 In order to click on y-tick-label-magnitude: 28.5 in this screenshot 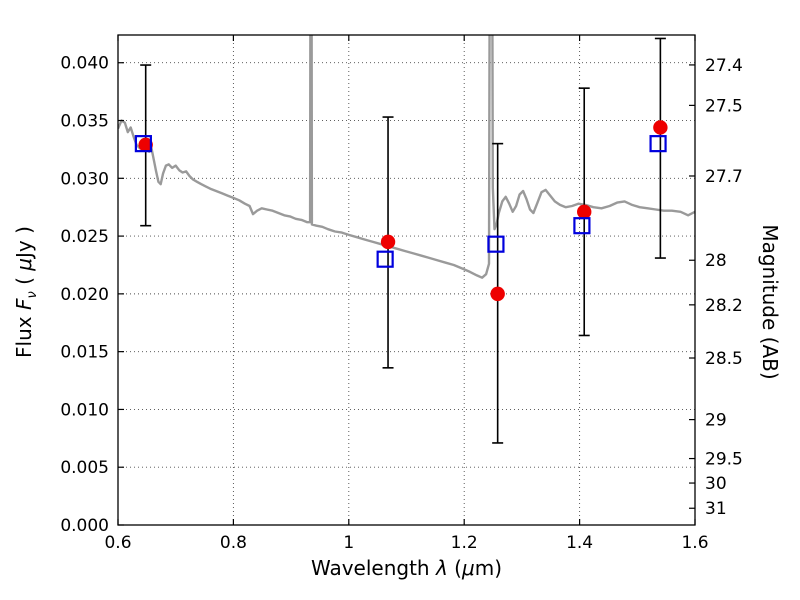, I will do `click(724, 359)`.